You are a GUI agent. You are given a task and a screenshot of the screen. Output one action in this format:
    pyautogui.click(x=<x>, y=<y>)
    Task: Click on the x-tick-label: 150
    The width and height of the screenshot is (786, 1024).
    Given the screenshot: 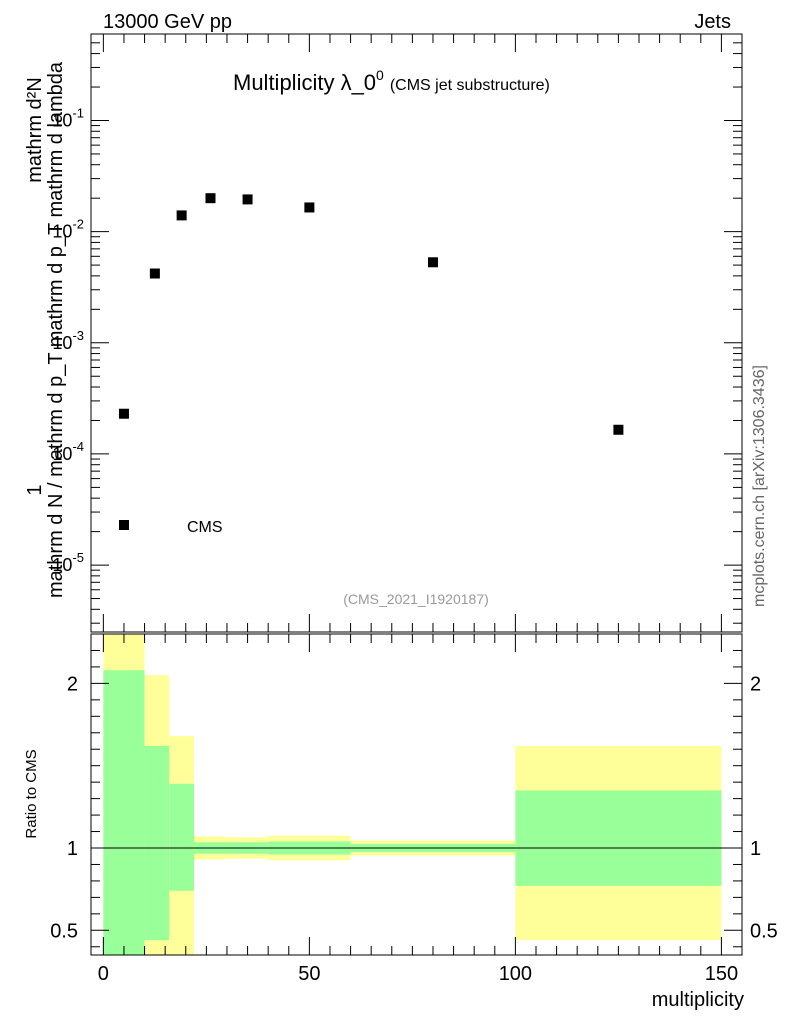 What is the action you would take?
    pyautogui.click(x=721, y=974)
    